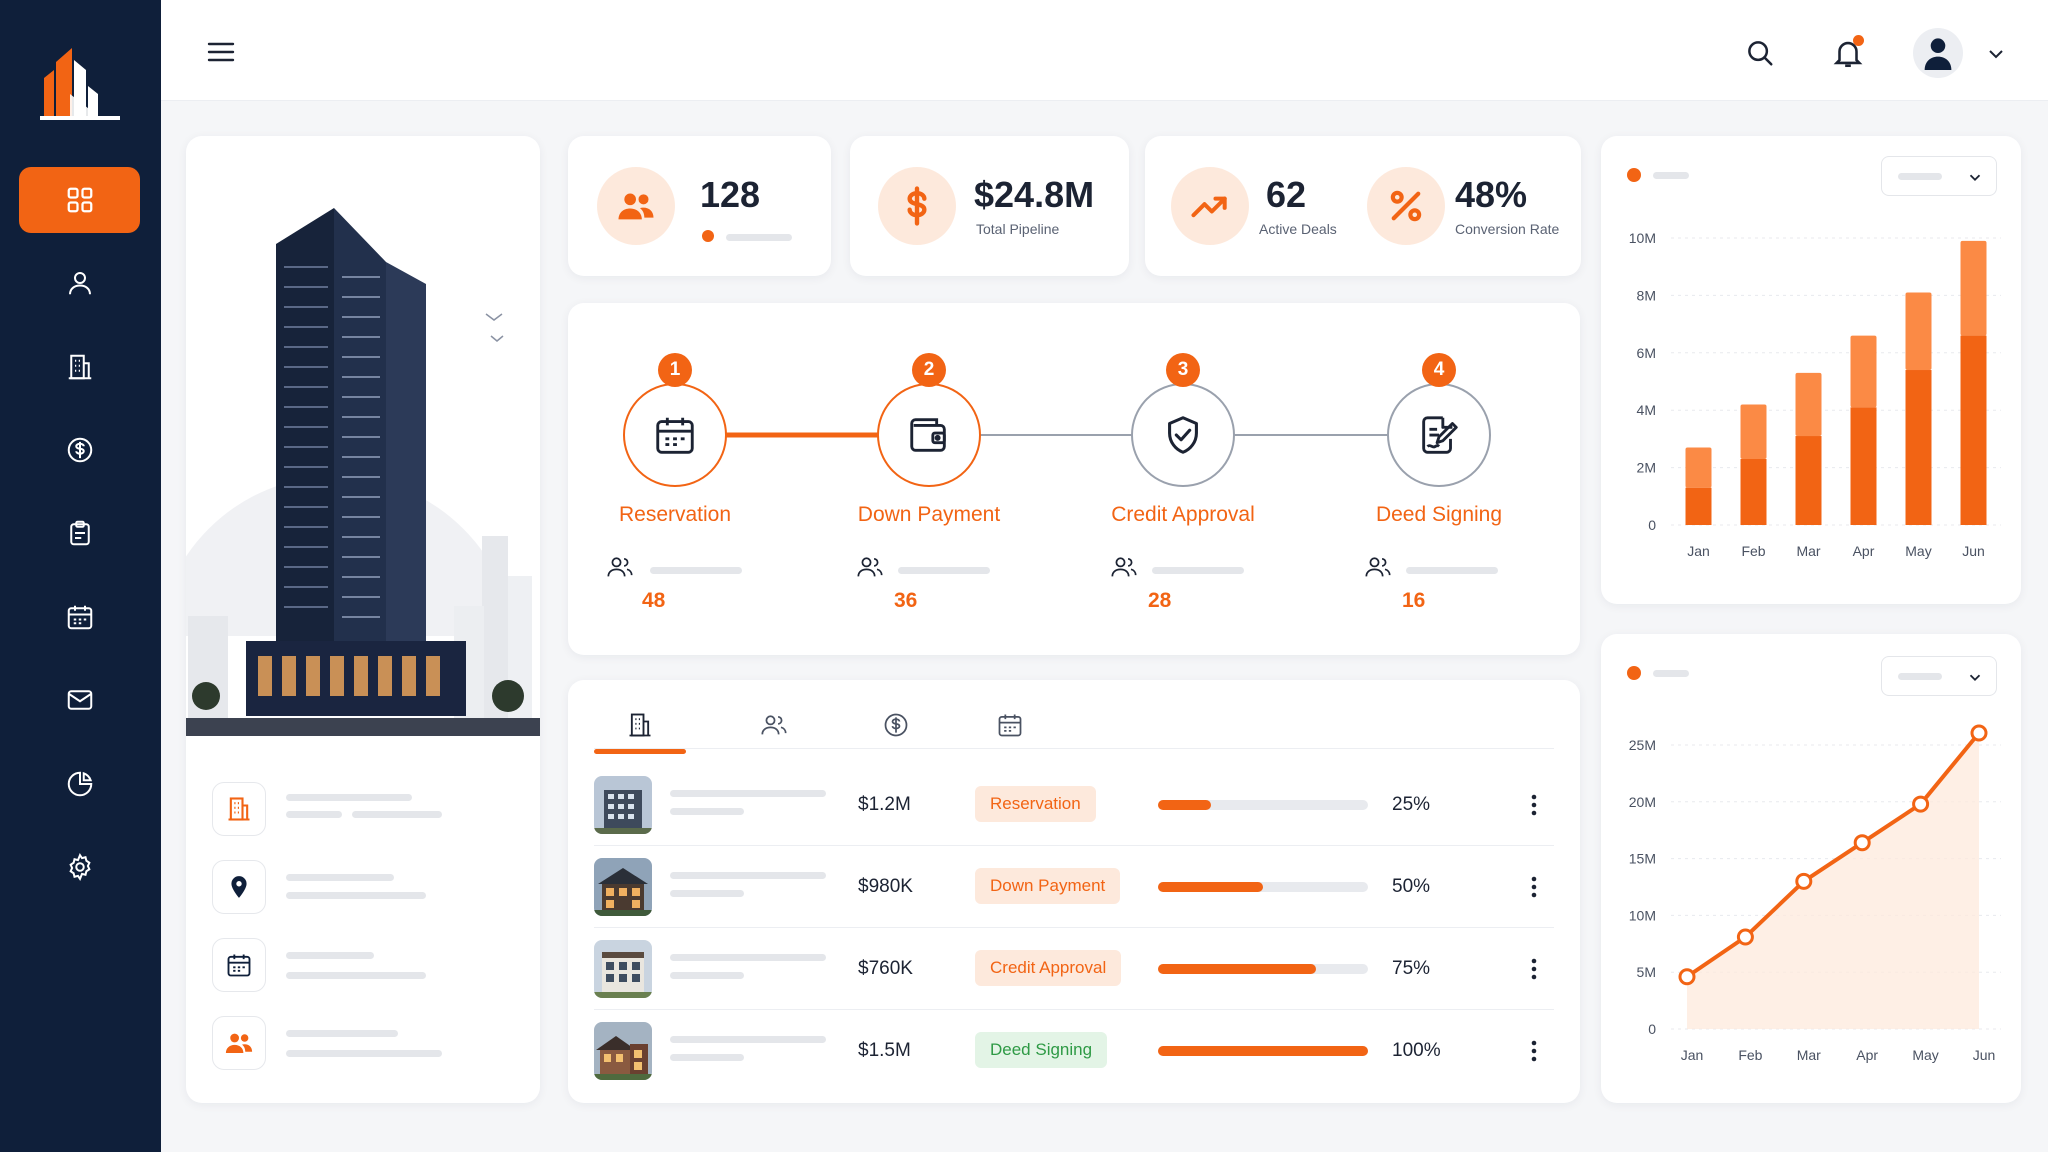  I want to click on stage-number: 2, so click(929, 370).